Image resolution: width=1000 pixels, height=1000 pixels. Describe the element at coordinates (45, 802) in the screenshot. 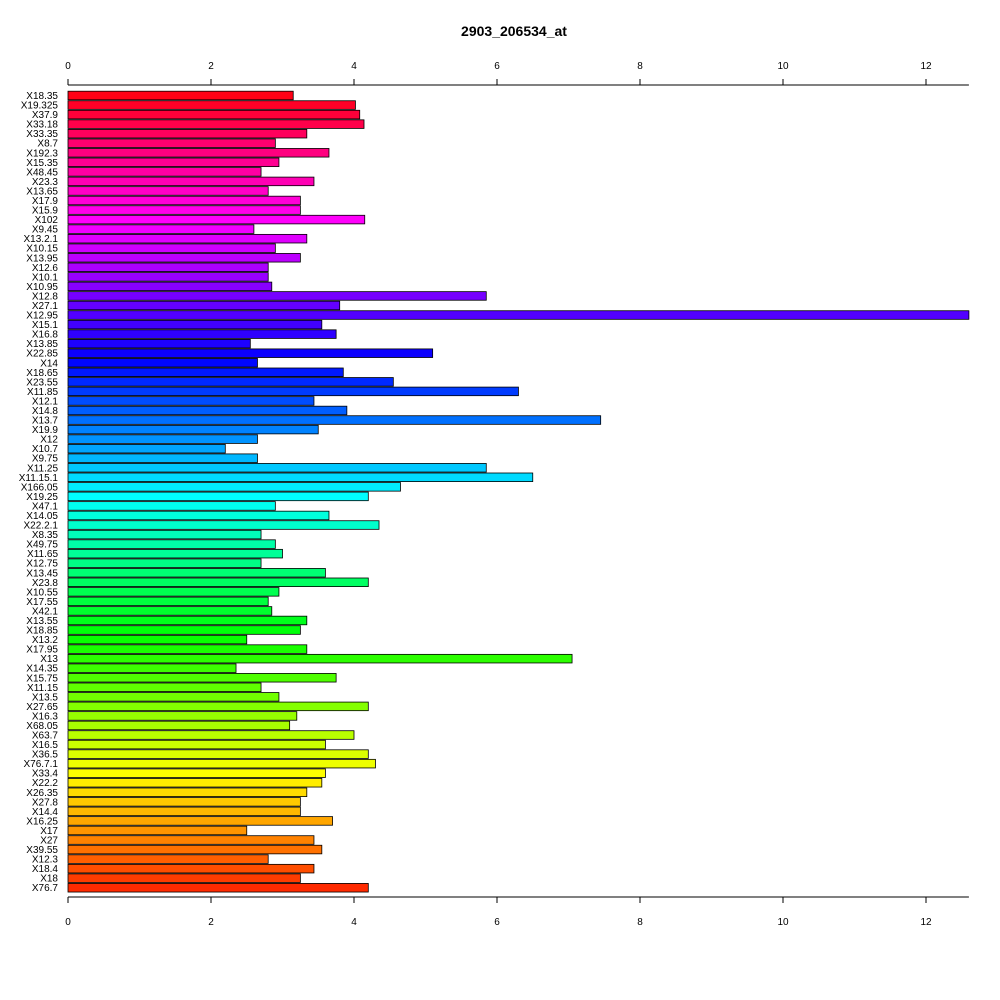

I see `category-label: X27.8` at that location.